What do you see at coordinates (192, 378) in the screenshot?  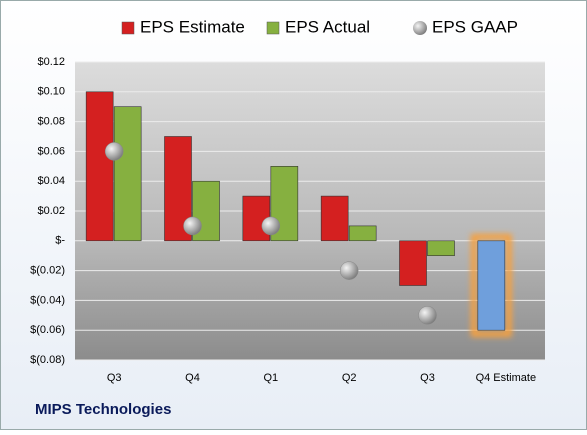 I see `x-tick-label: Q4` at bounding box center [192, 378].